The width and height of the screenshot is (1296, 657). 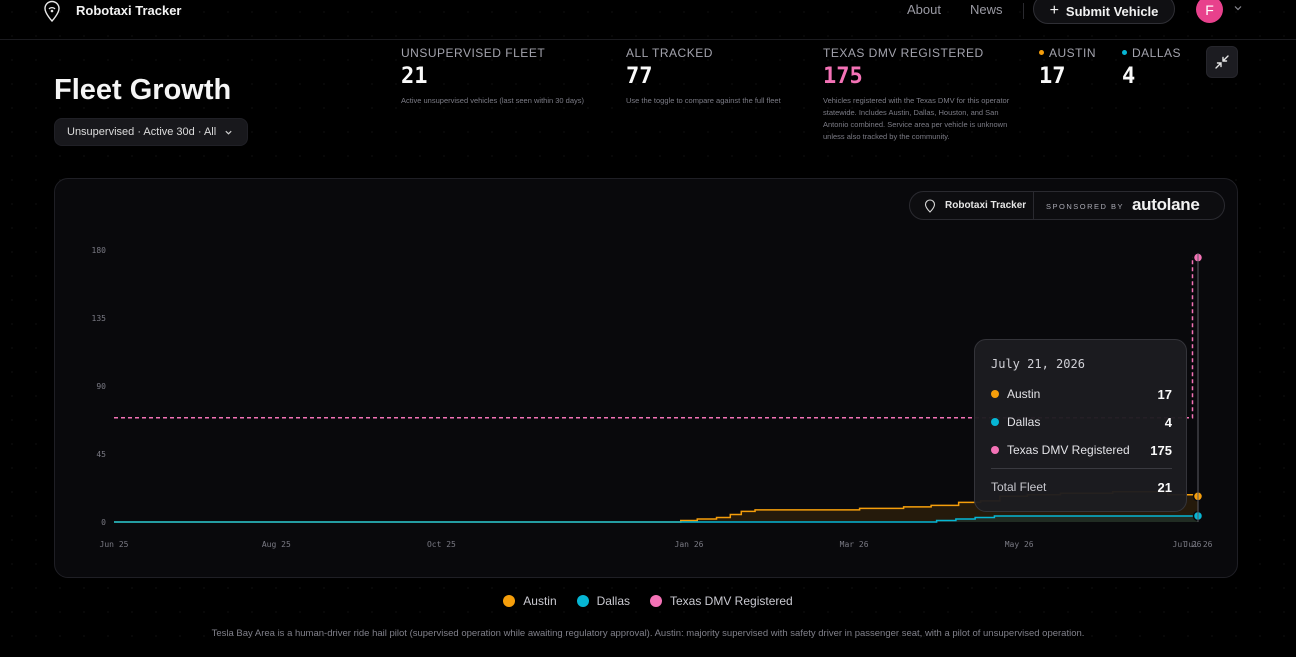 What do you see at coordinates (1168, 422) in the screenshot?
I see `tooltip-row-value: 4` at bounding box center [1168, 422].